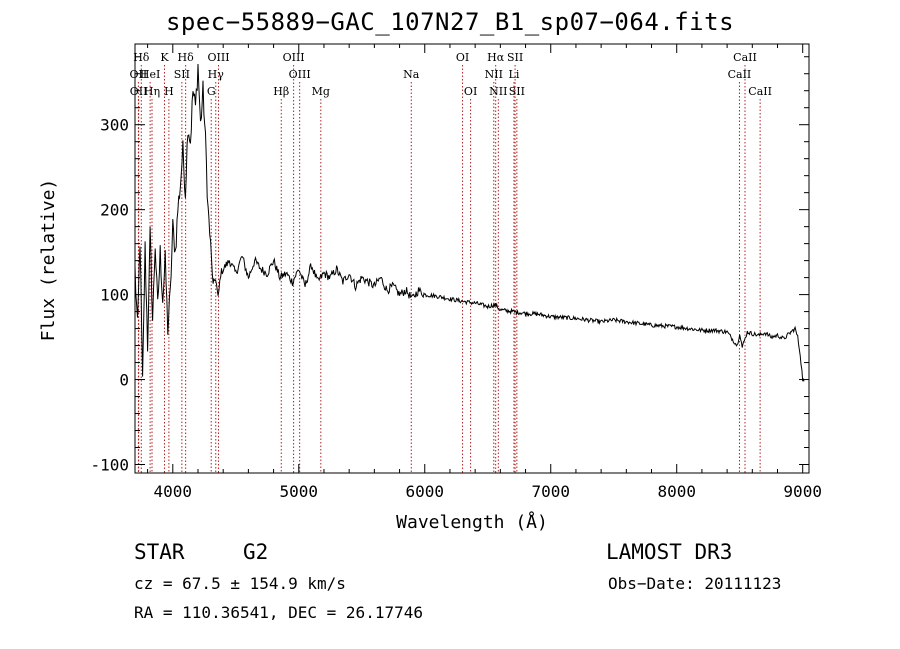 The image size is (900, 649). I want to click on x-tick-label: 6000, so click(424, 491).